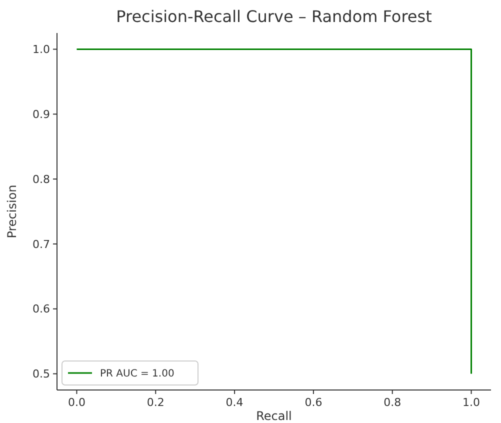 The image size is (501, 423). I want to click on y-tick-label: 0.7, so click(41, 244).